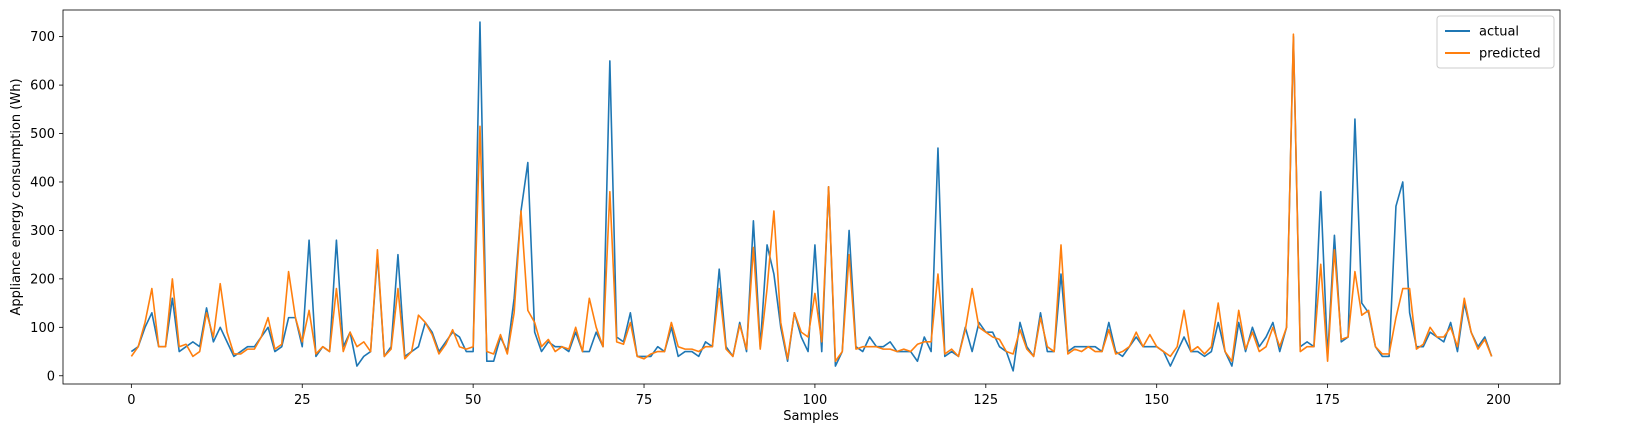  What do you see at coordinates (1499, 32) in the screenshot?
I see `legend-label: actual` at bounding box center [1499, 32].